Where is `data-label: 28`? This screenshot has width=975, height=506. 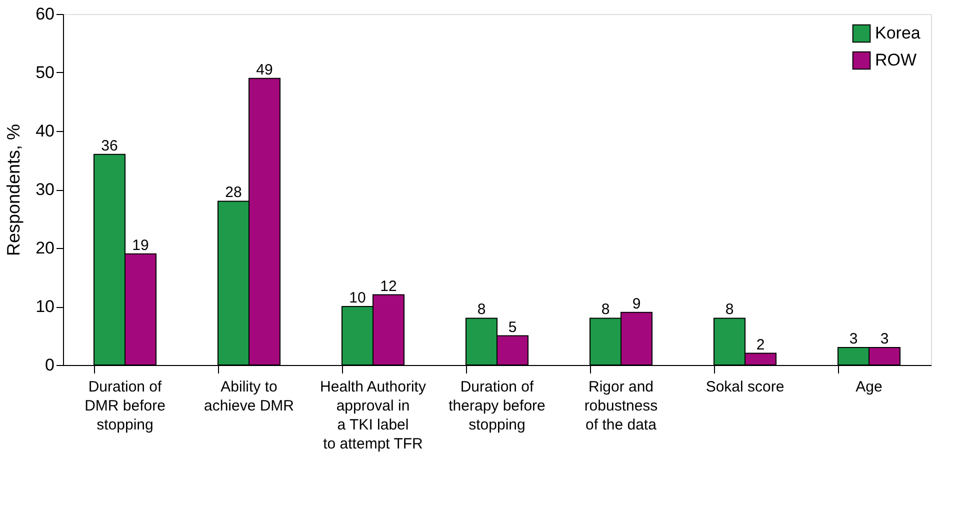
data-label: 28 is located at coordinates (233, 193).